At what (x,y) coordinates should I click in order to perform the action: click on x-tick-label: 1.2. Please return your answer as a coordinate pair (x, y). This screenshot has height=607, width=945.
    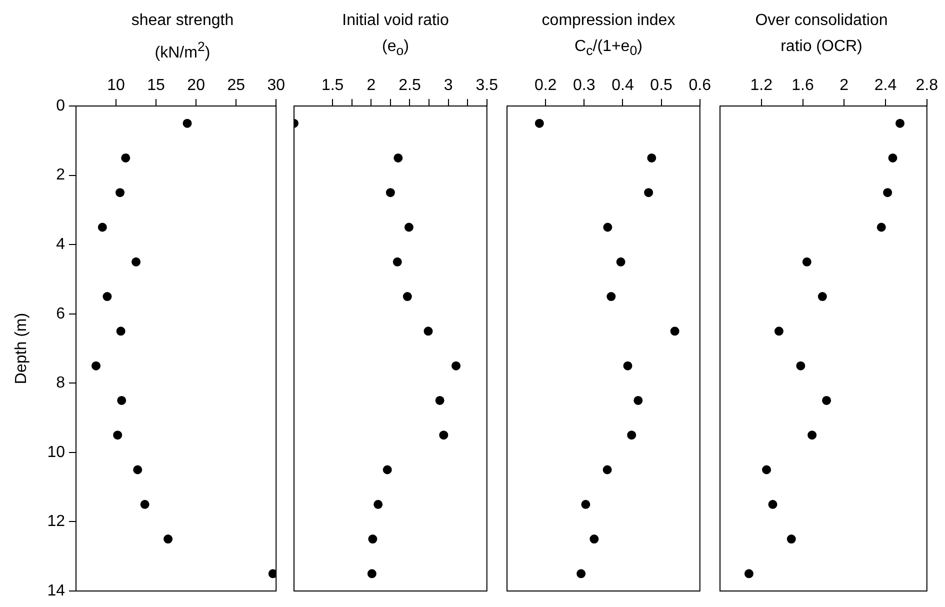
    Looking at the image, I should click on (761, 85).